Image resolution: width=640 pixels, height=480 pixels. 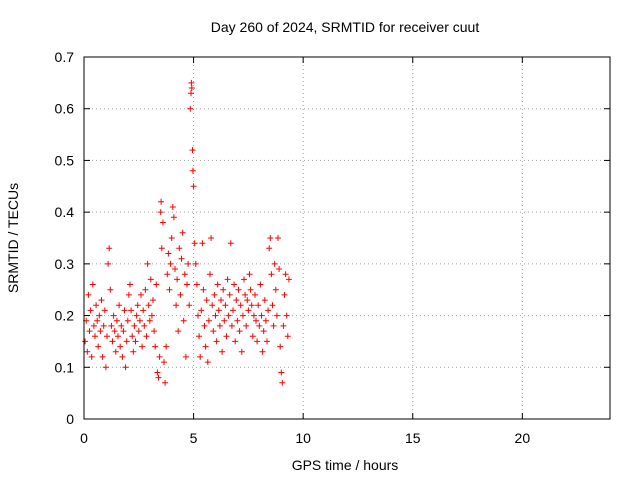 What do you see at coordinates (70, 419) in the screenshot?
I see `y-tick-label: 0` at bounding box center [70, 419].